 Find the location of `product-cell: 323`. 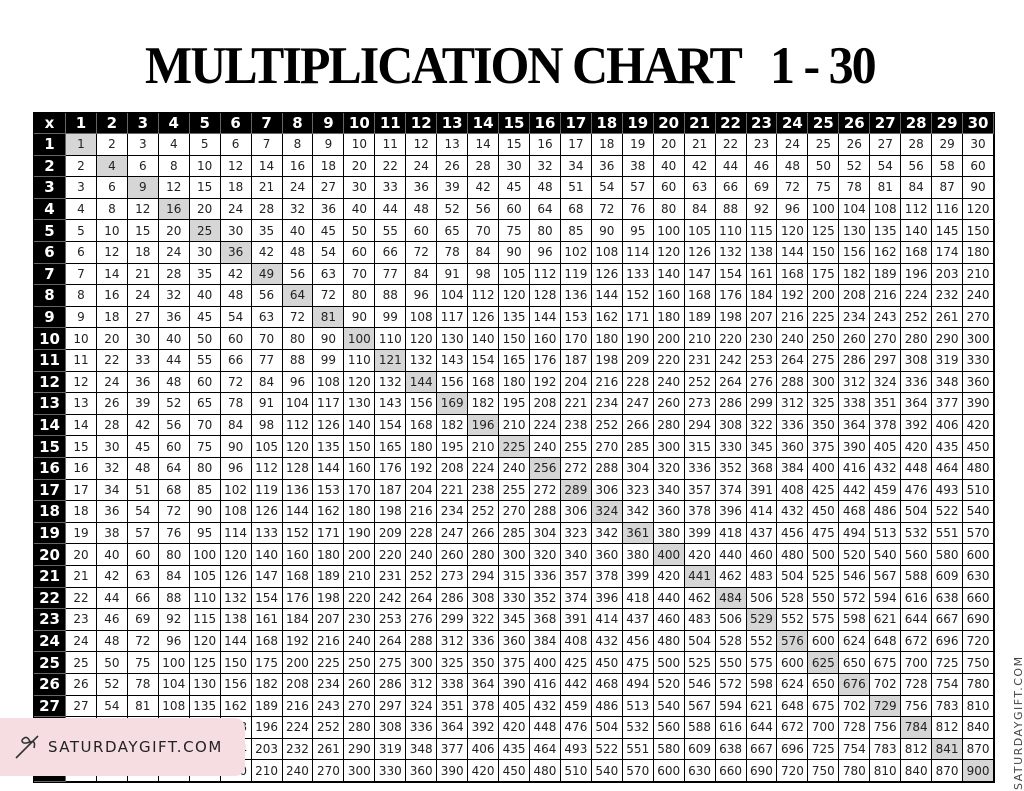

product-cell: 323 is located at coordinates (576, 533).